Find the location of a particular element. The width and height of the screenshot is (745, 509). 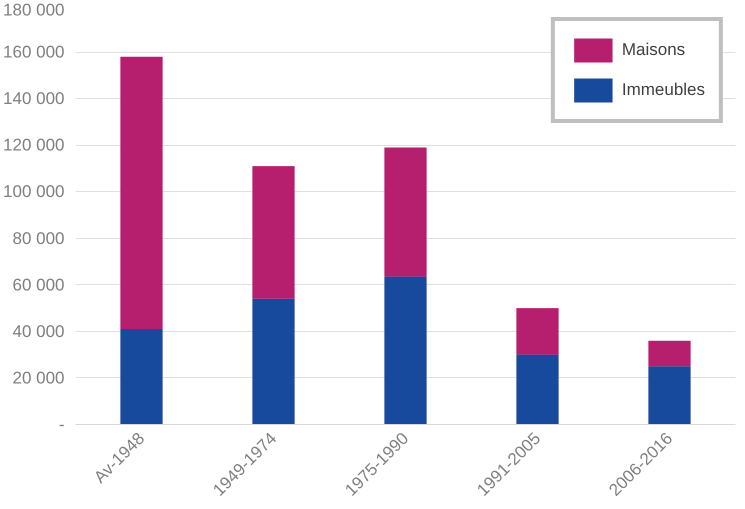

y-tick-label: - is located at coordinates (61, 424).